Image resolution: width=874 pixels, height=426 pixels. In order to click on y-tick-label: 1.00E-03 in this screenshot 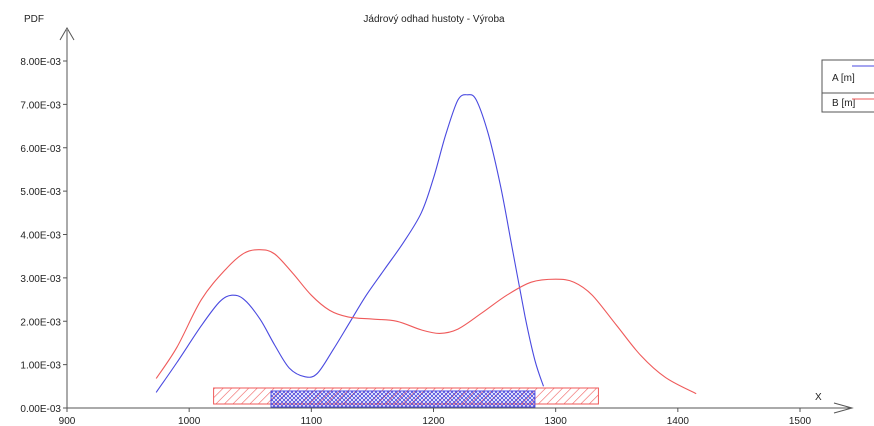, I will do `click(40, 366)`.